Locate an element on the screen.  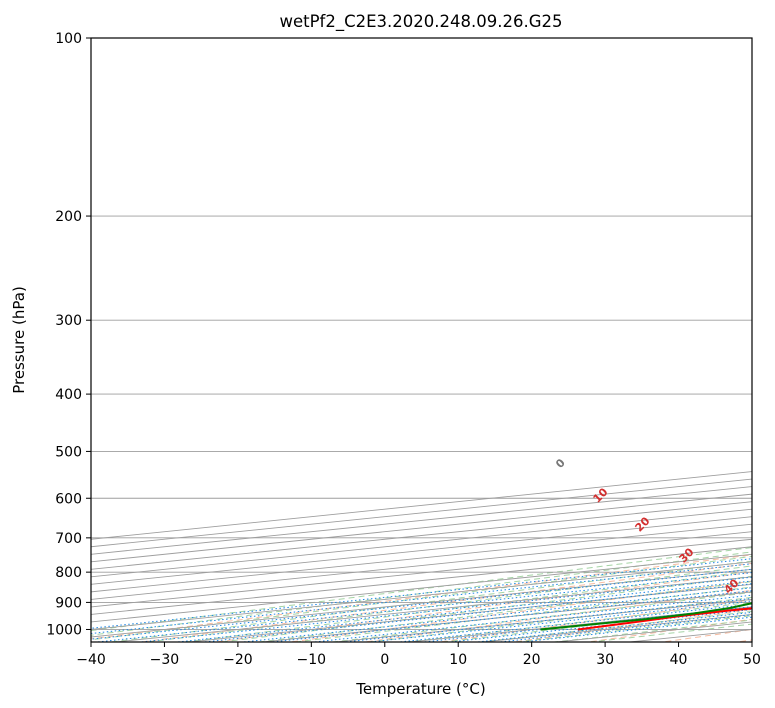
y-tick-label: 900 is located at coordinates (68, 603).